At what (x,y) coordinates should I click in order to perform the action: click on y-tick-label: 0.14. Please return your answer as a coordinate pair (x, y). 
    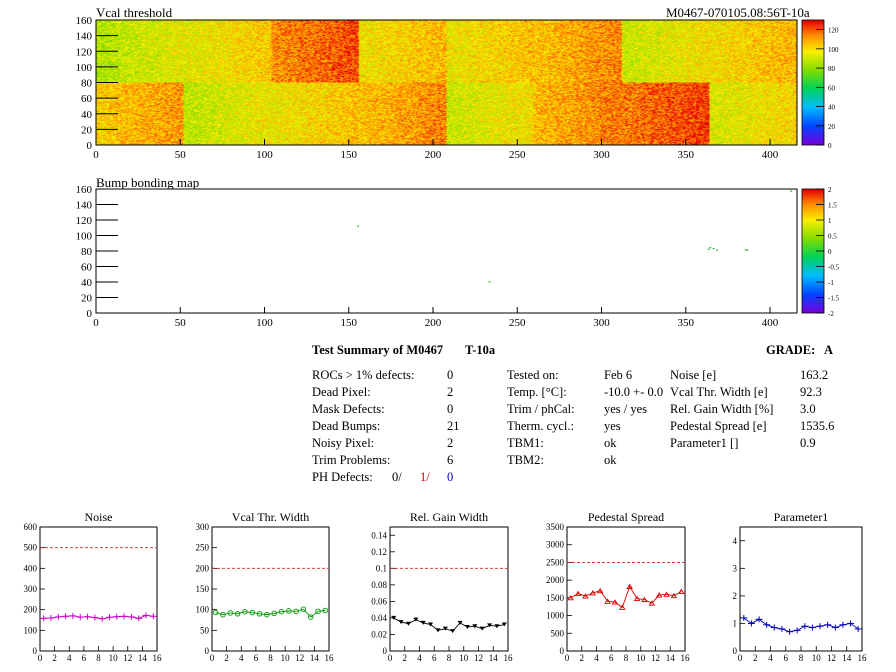
    Looking at the image, I should click on (379, 535).